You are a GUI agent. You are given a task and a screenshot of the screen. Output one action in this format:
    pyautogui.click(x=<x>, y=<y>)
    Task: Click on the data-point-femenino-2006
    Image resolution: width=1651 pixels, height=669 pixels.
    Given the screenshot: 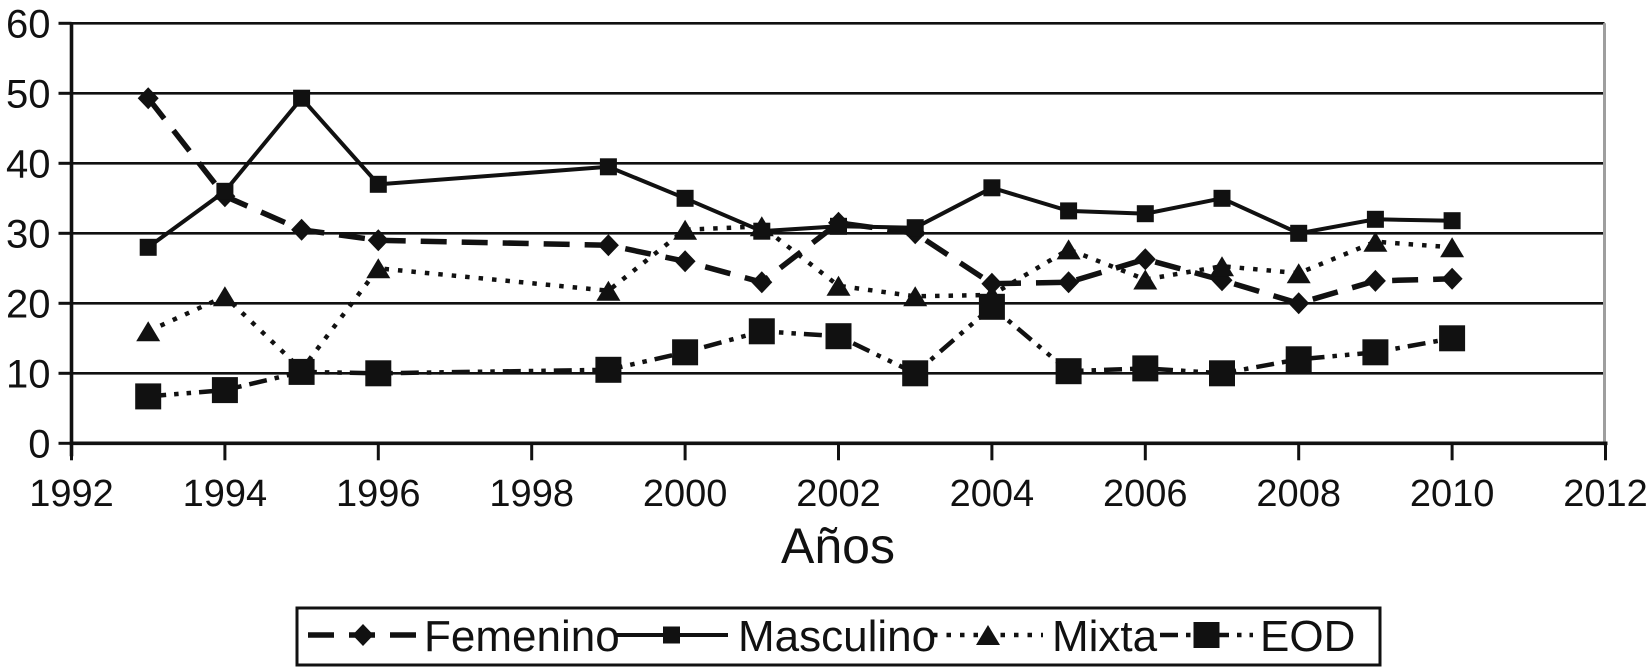 What is the action you would take?
    pyautogui.click(x=1145, y=259)
    